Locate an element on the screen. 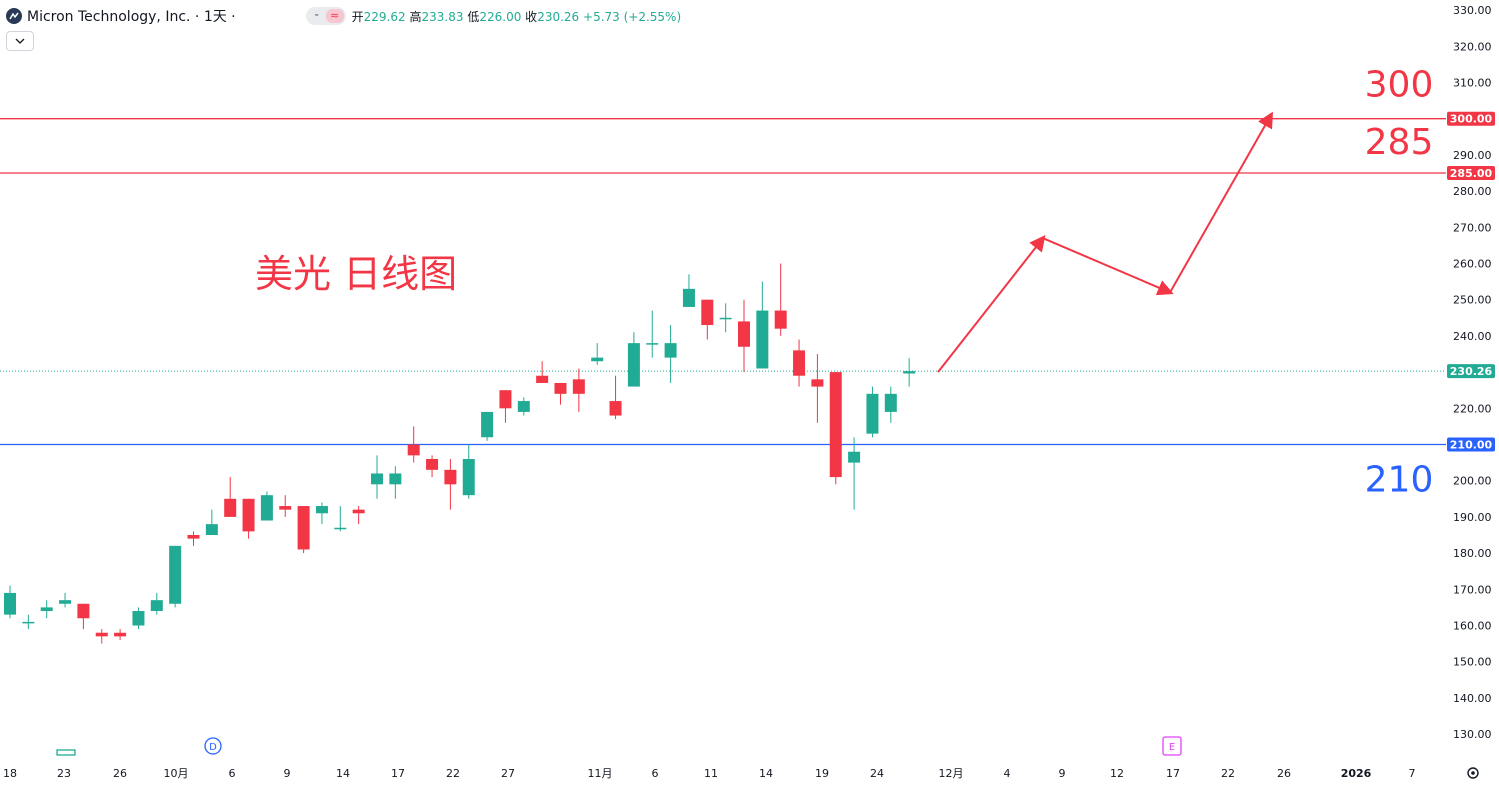  earnings-marker is located at coordinates (1172, 746).